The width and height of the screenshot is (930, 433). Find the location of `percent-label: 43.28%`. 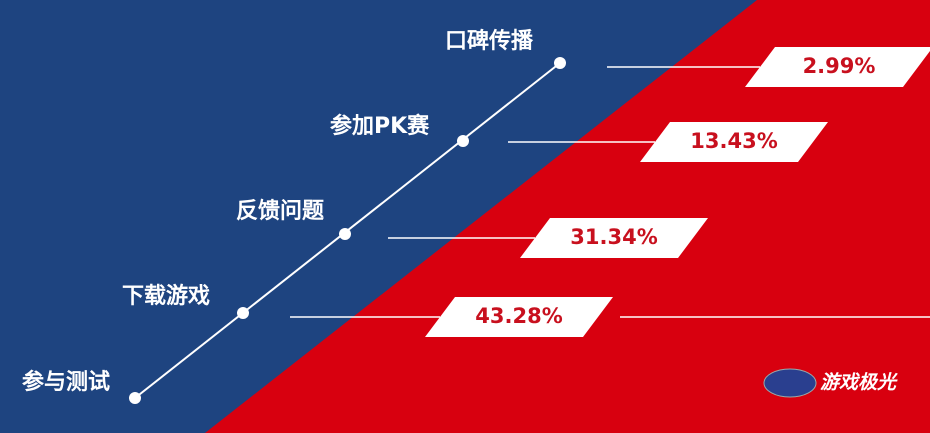

percent-label: 43.28% is located at coordinates (518, 316).